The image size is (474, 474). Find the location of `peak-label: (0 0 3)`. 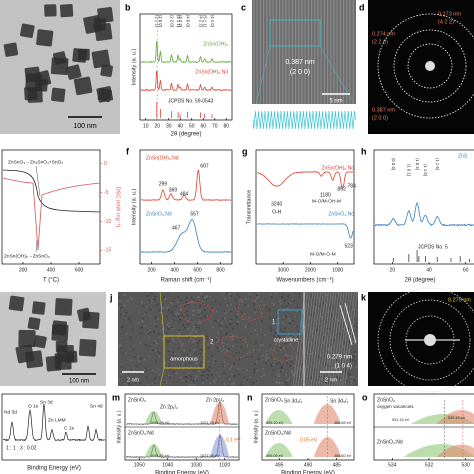

peak-label: (0 0 3) is located at coordinates (393, 164).